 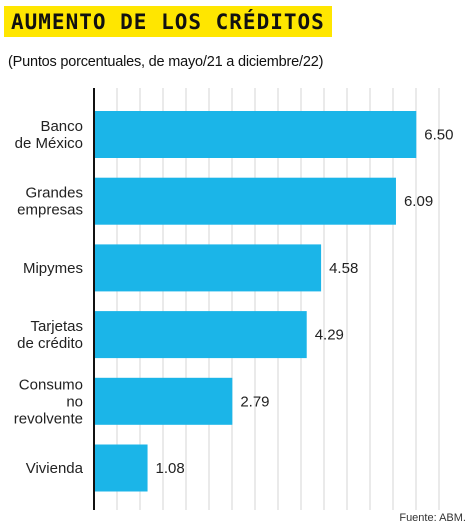 I want to click on value-label: 6.50, so click(x=438, y=135).